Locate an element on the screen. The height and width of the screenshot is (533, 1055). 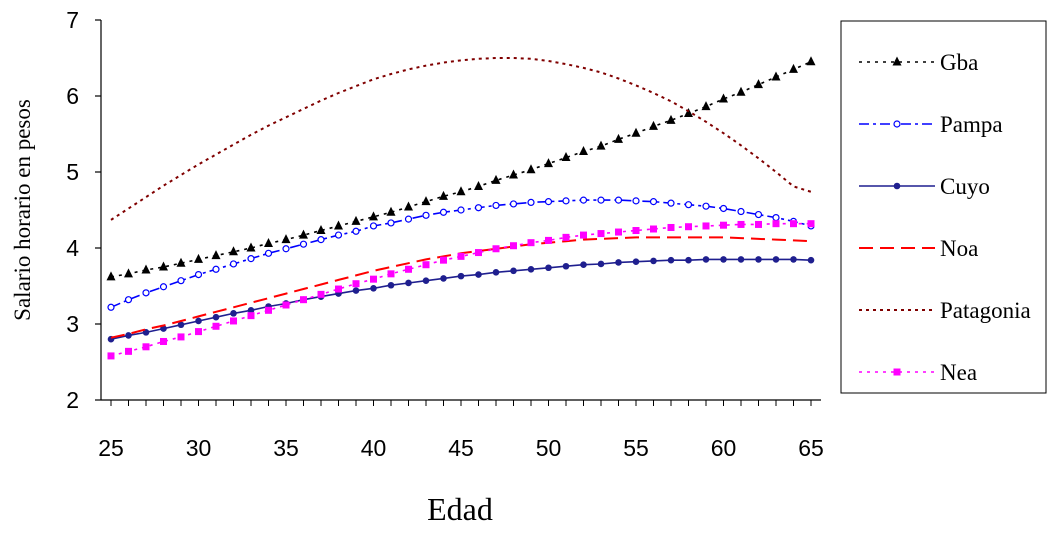
y-tick-label: 7 is located at coordinates (72, 20).